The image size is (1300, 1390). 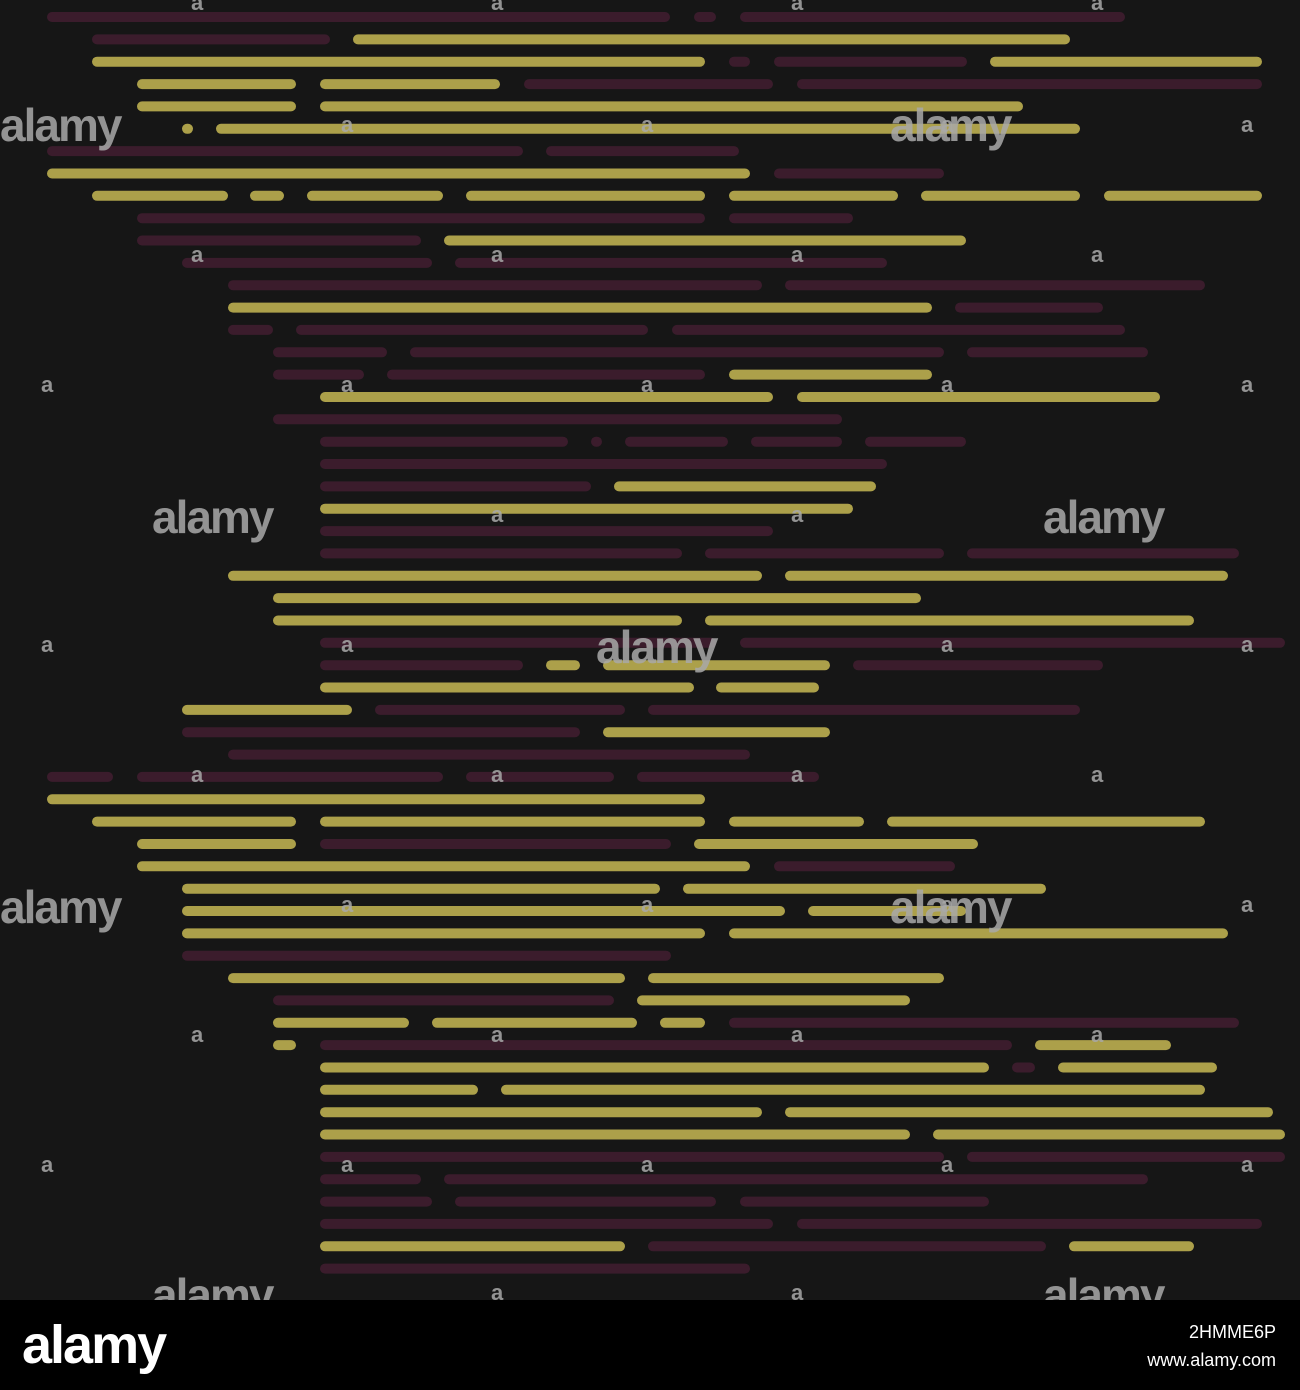 I want to click on footer-url: www.alamy.com, so click(x=1211, y=1360).